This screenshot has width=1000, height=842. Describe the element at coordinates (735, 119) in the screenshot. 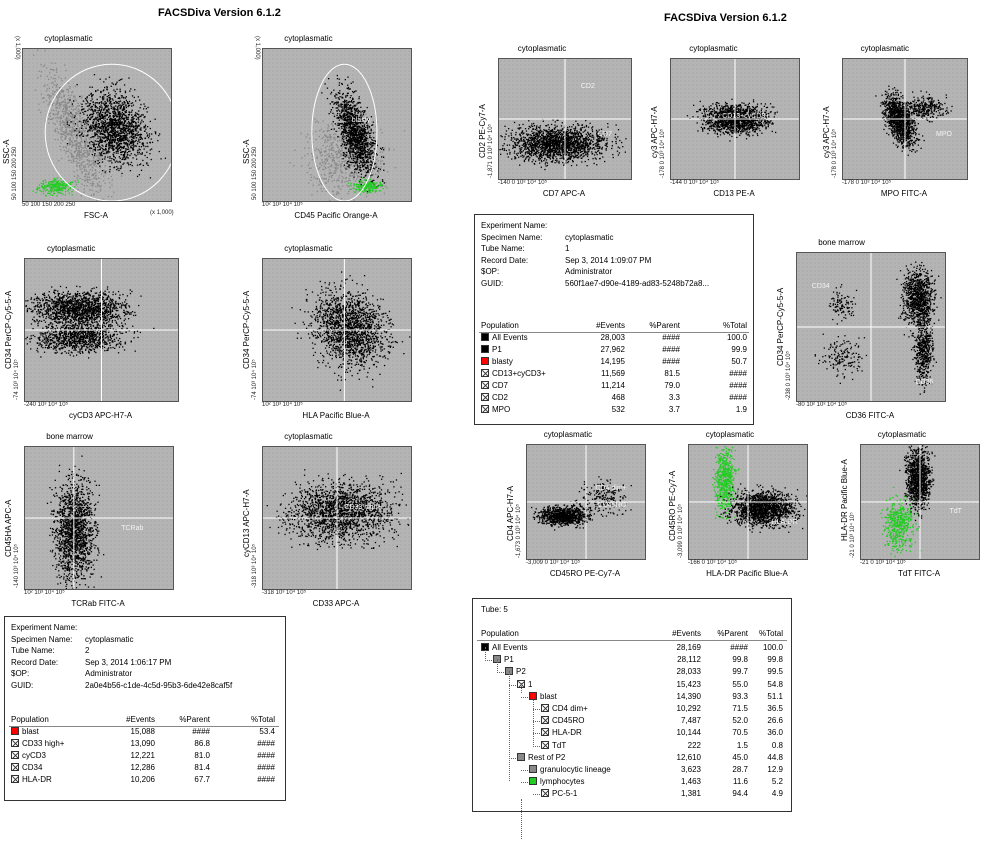

I see `dot-plot: CD13+cyCD3+` at that location.